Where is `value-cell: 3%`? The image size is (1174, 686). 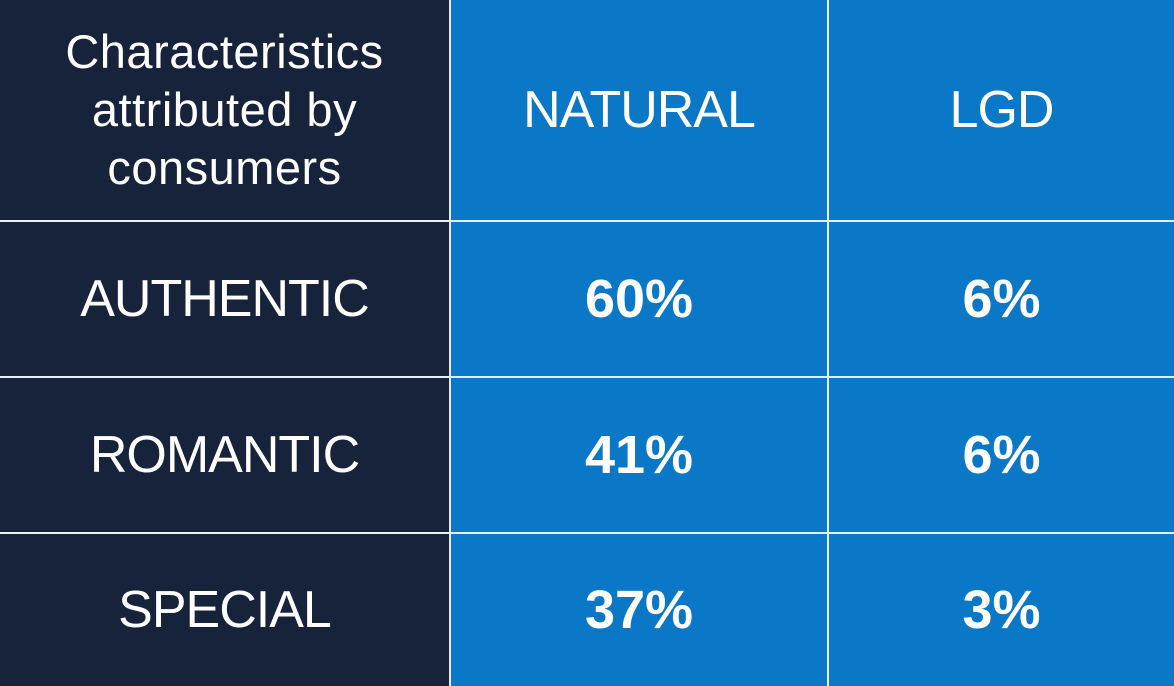 value-cell: 3% is located at coordinates (1001, 610).